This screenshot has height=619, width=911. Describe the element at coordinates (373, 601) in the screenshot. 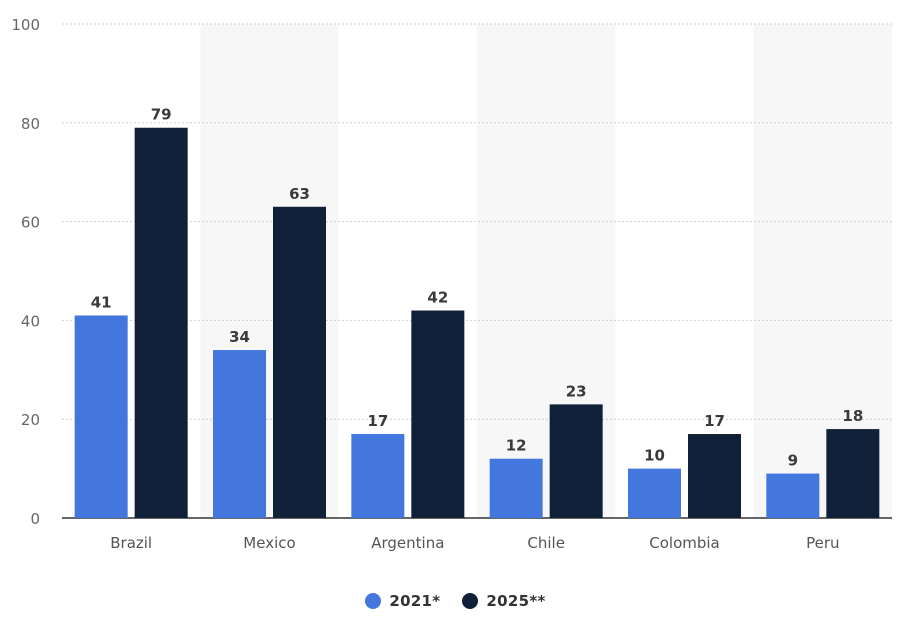

I see `legend-swatch-2021` at that location.